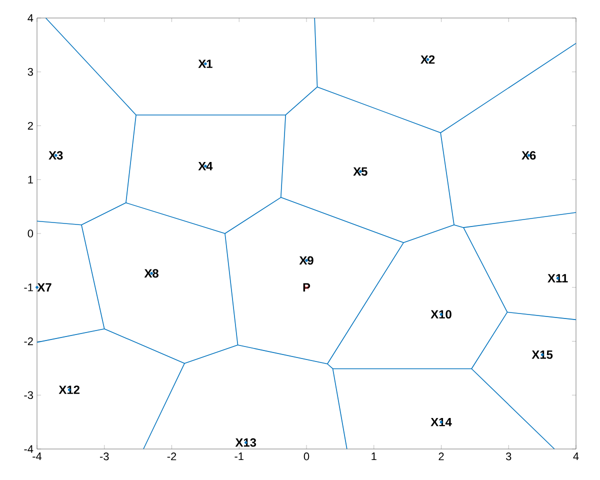  What do you see at coordinates (69, 390) in the screenshot?
I see `annotation: X12` at bounding box center [69, 390].